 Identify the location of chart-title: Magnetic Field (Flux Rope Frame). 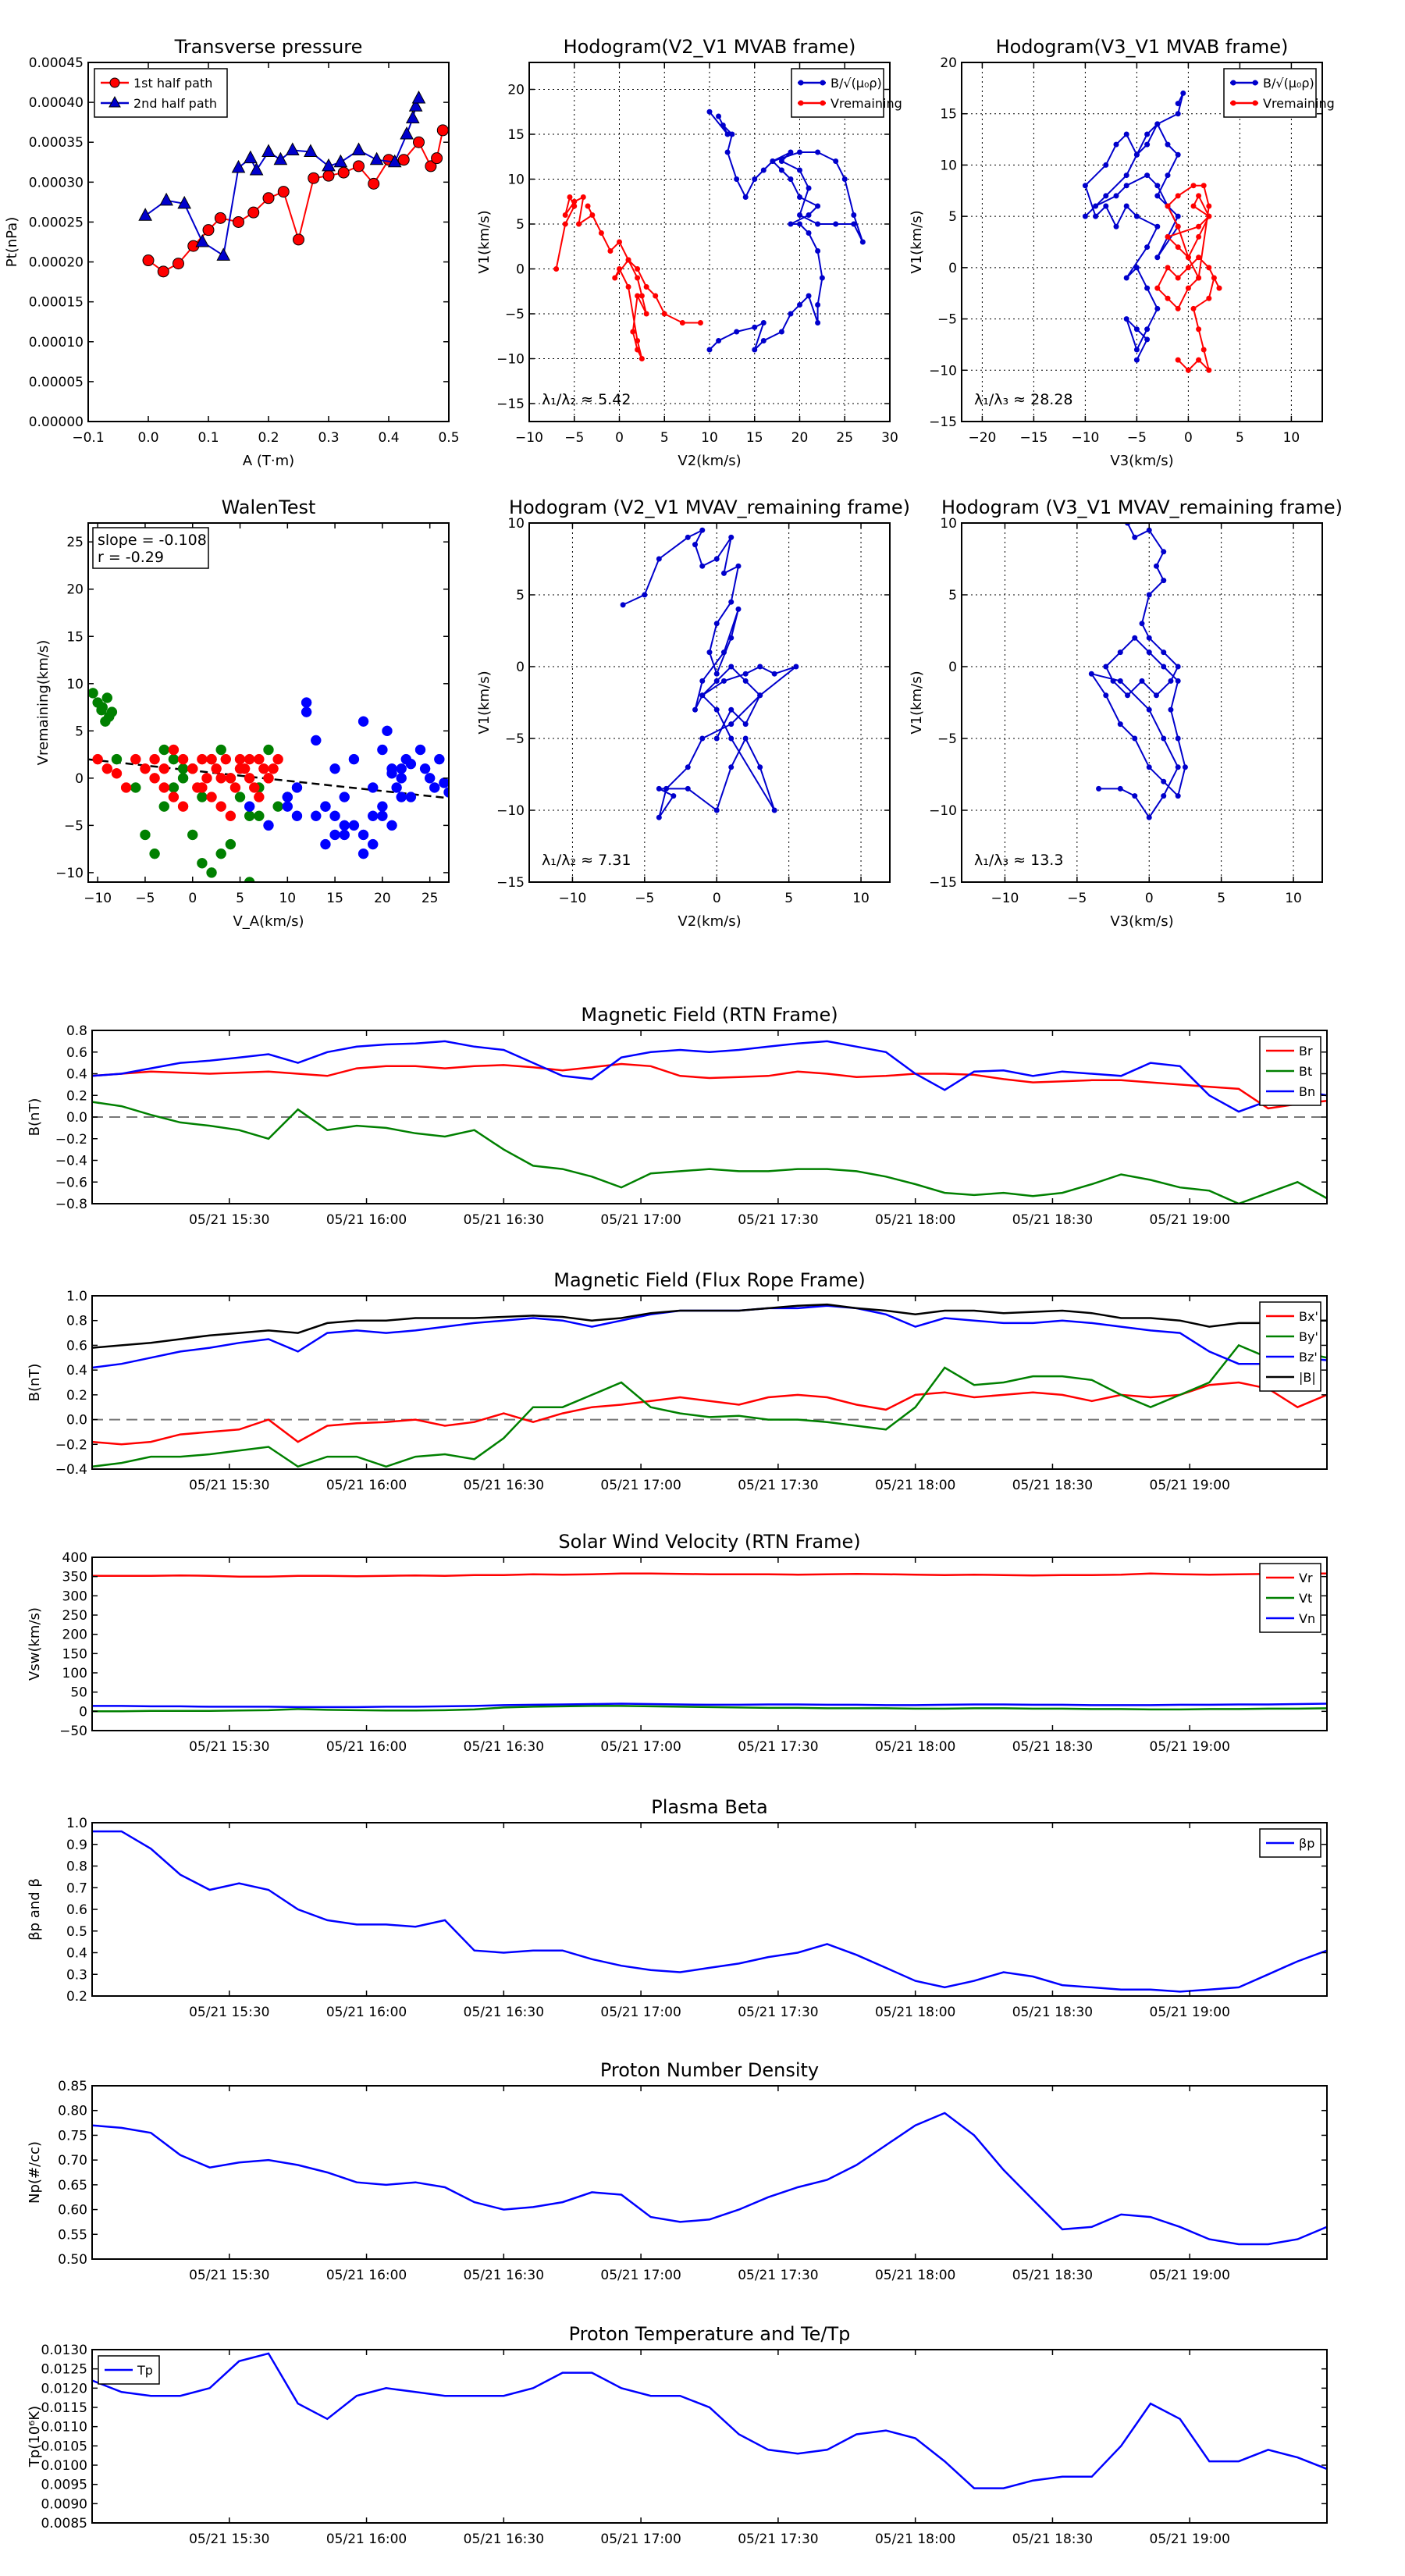
(709, 1280).